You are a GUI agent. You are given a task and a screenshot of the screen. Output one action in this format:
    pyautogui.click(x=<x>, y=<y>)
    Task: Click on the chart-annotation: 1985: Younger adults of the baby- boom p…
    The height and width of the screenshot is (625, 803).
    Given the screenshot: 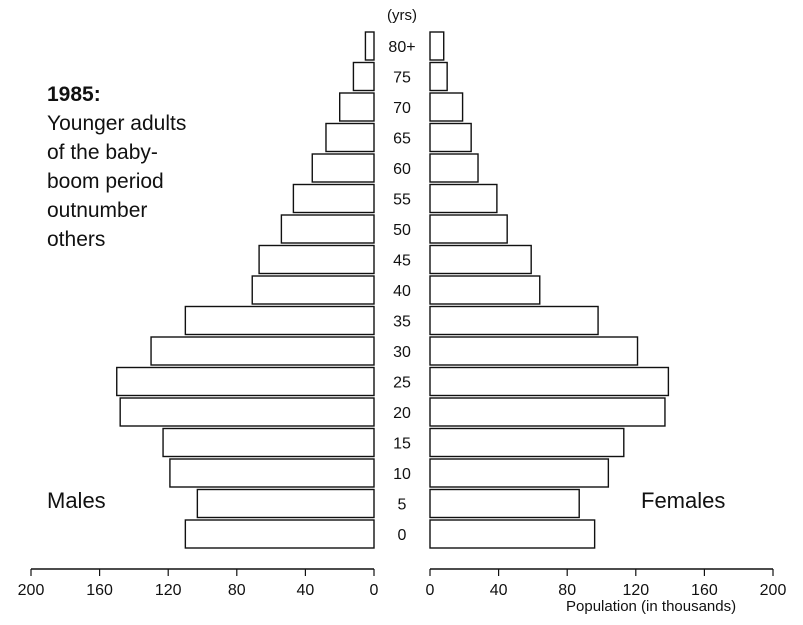 What is the action you would take?
    pyautogui.click(x=116, y=167)
    